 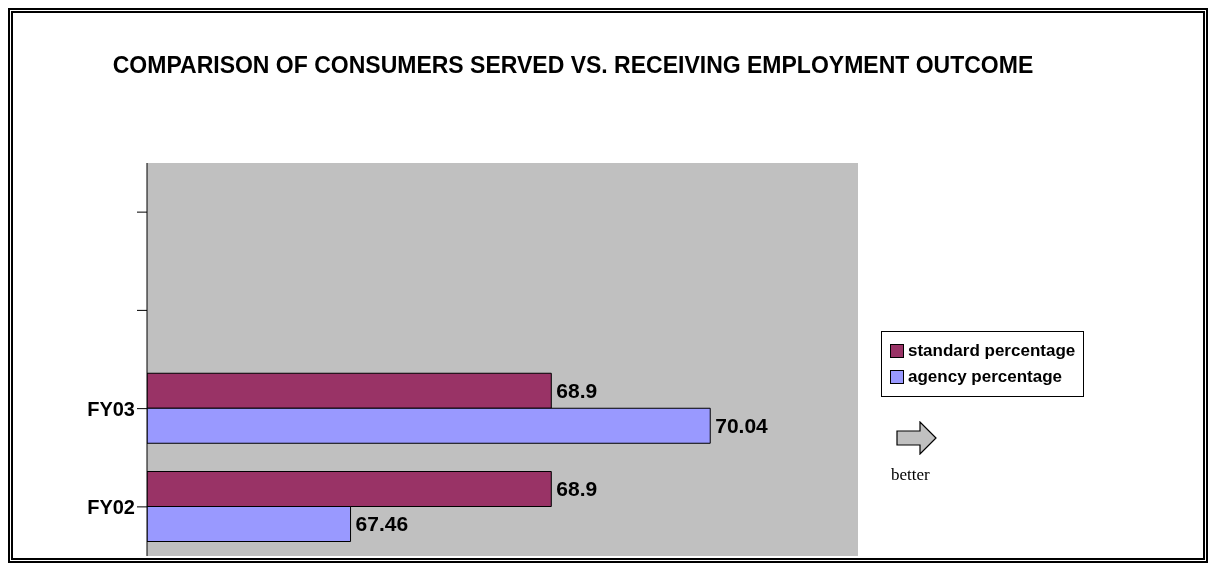 I want to click on legend-label: agency percentage, so click(x=985, y=377).